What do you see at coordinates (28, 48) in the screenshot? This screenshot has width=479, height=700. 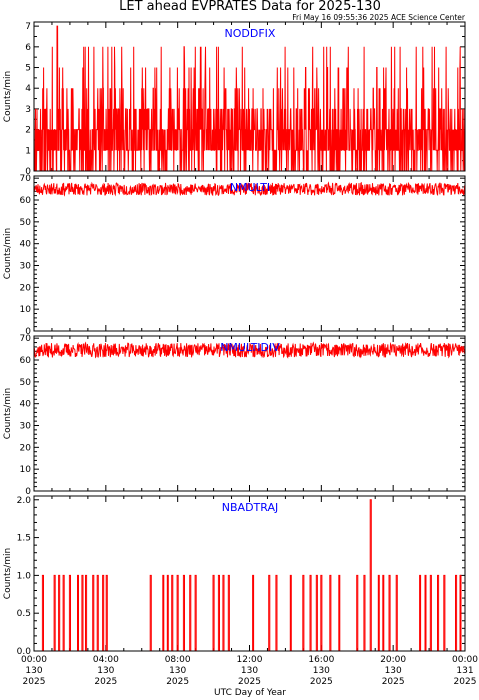 I see `y-tick-label: 6` at bounding box center [28, 48].